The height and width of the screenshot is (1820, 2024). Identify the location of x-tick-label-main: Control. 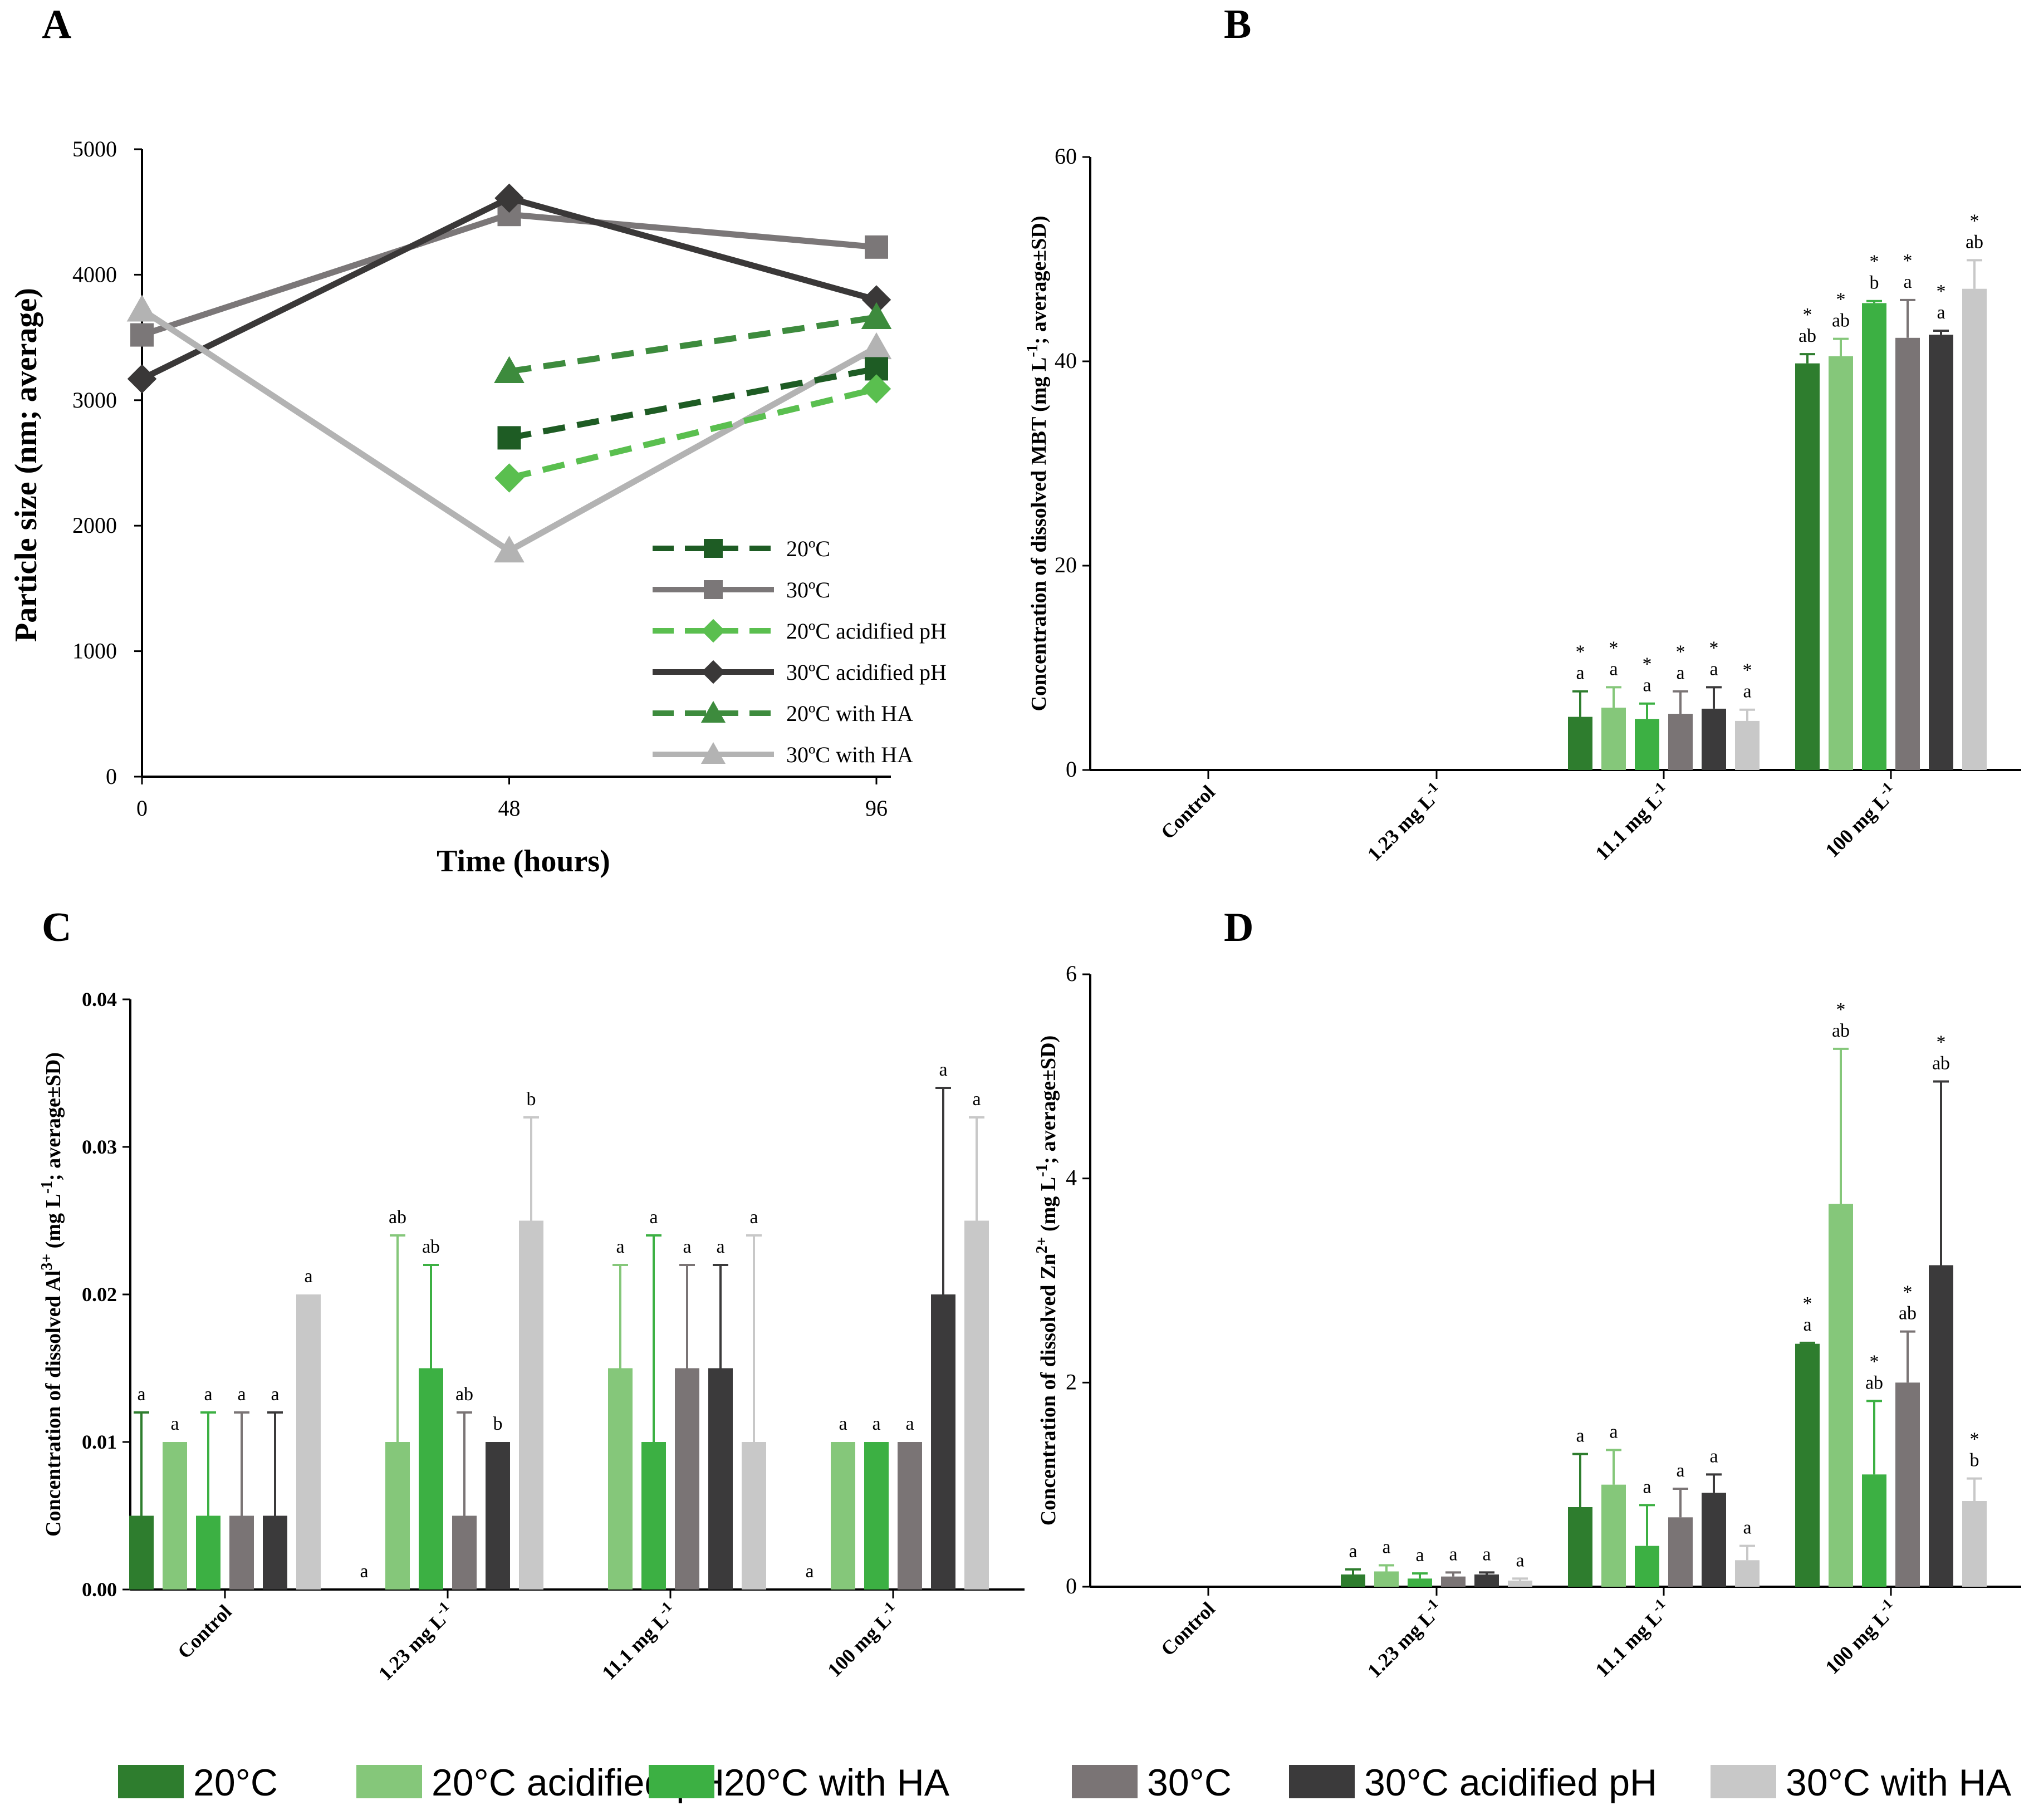
(204, 1631).